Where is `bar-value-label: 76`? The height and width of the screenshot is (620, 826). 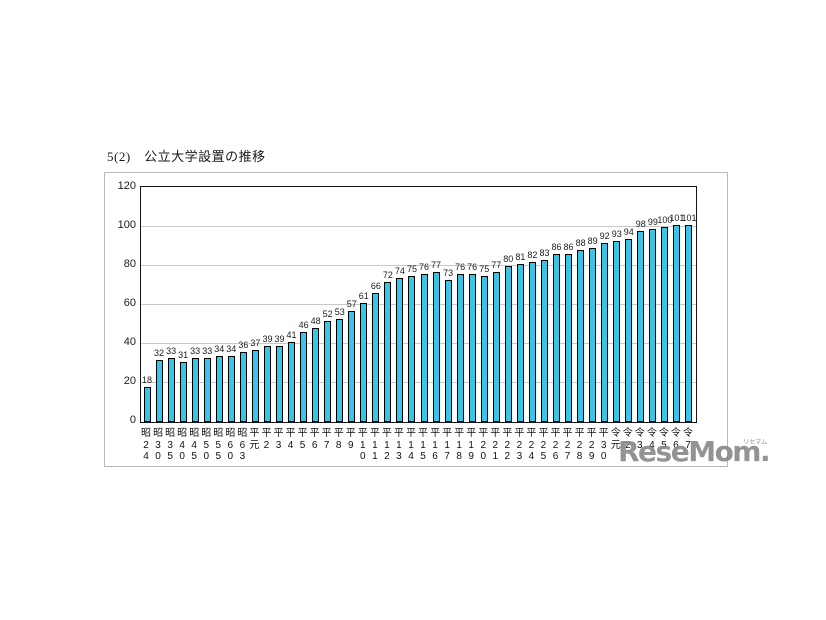
bar-value-label: 76 is located at coordinates (472, 266).